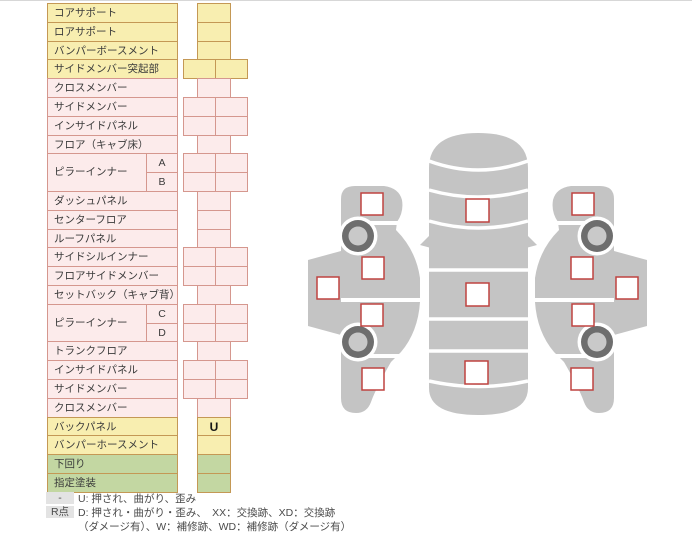 This screenshot has height=535, width=692. I want to click on part-label: トランクフロア, so click(112, 351).